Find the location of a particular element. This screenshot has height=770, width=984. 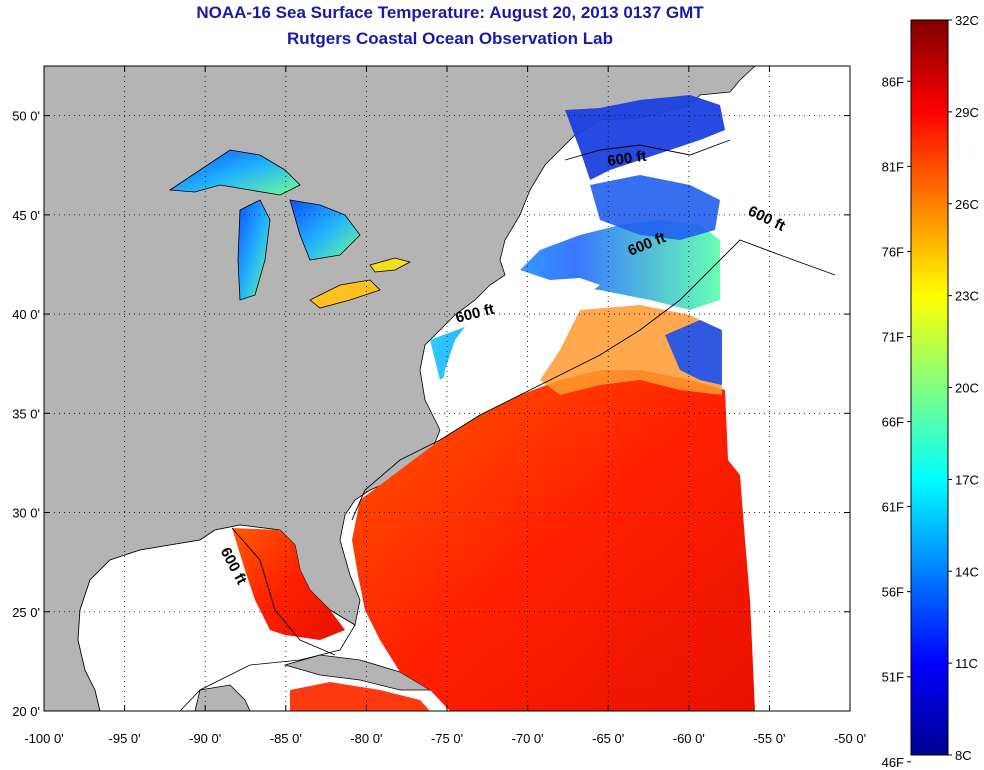

lake-erie is located at coordinates (345, 294).